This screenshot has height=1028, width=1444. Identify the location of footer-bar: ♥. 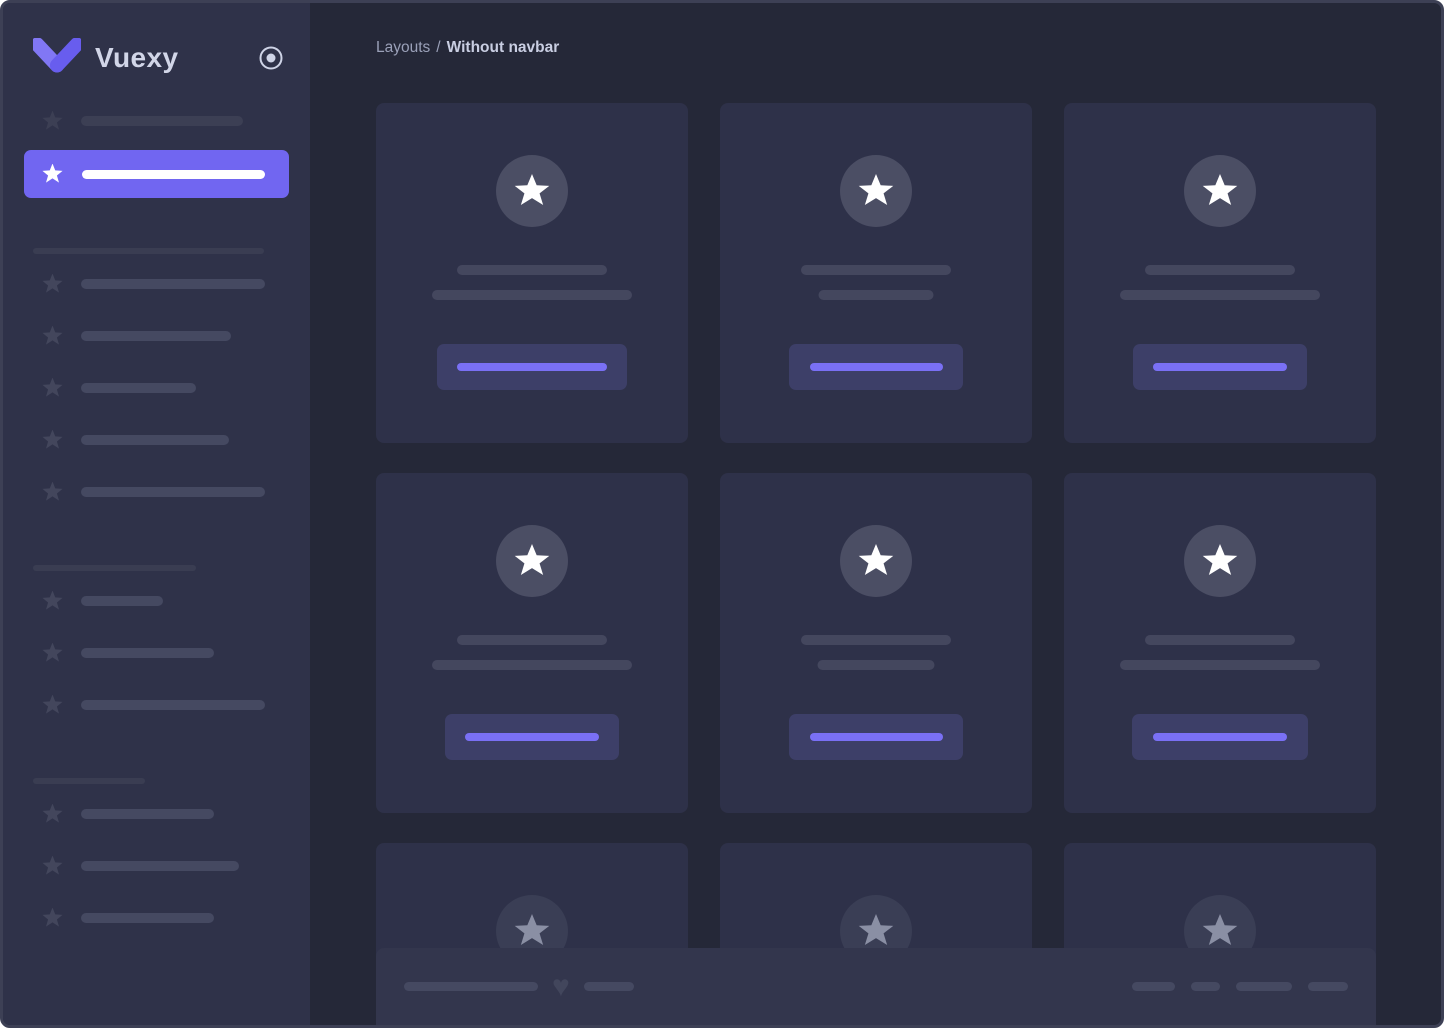
(876, 986).